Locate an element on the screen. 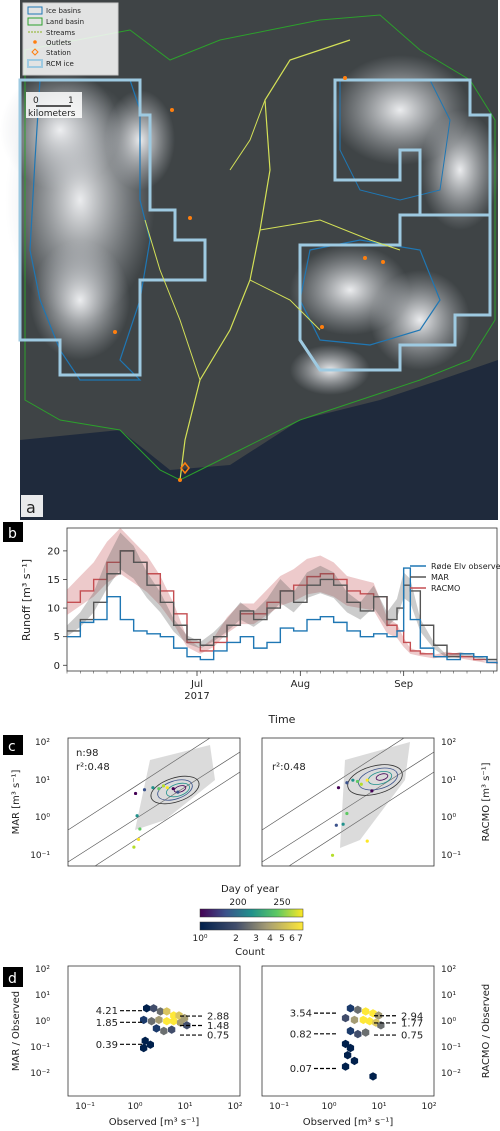 This screenshot has width=500, height=1131. scatter-mar-axes is located at coordinates (154, 802).